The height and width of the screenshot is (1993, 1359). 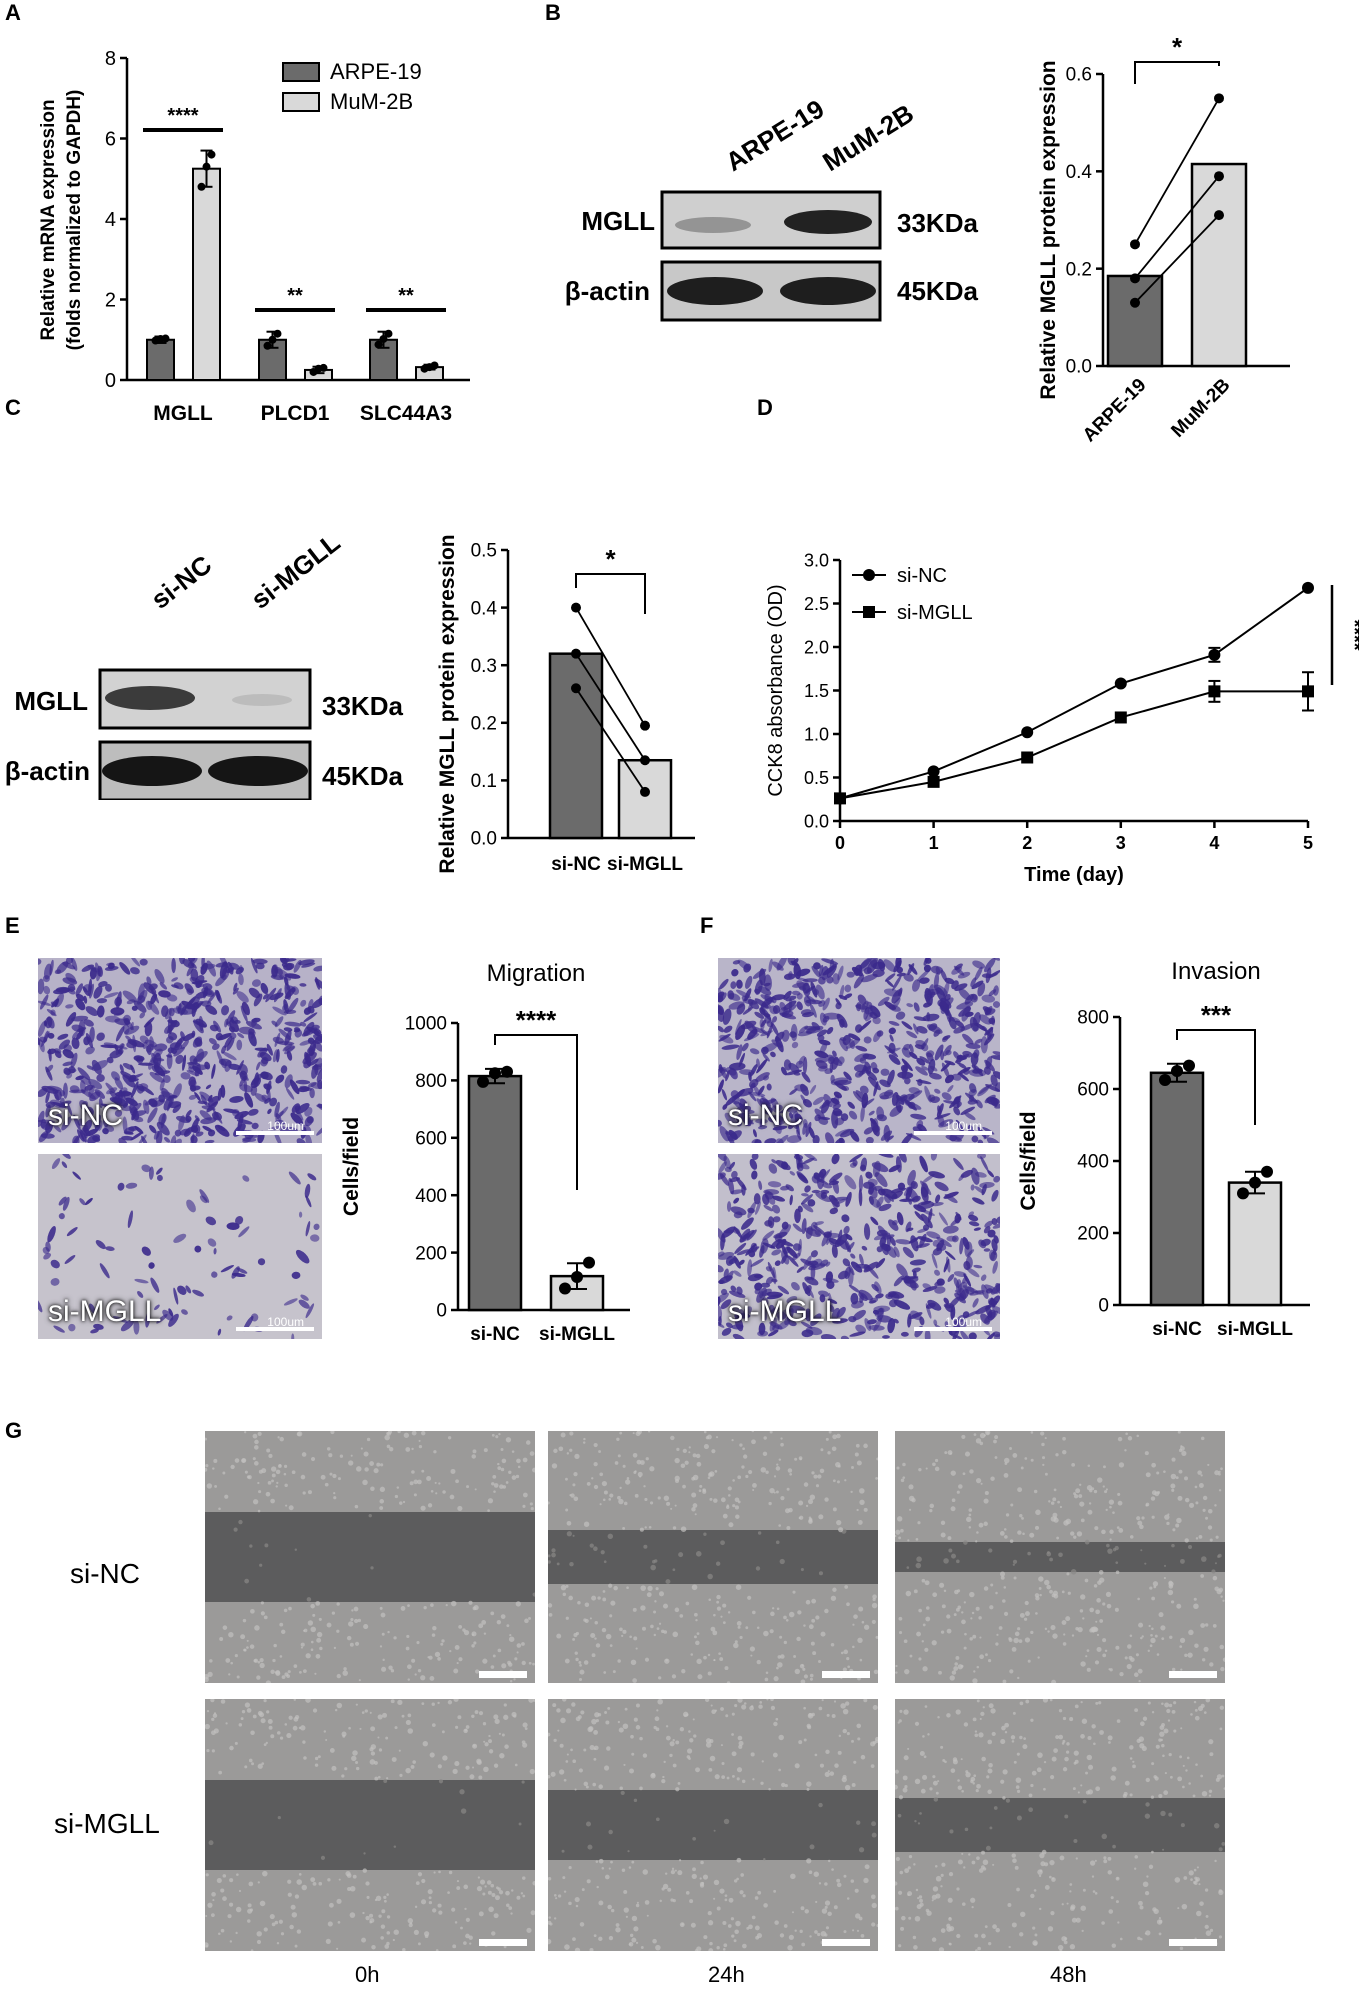 I want to click on y-tick-label: 200, so click(x=431, y=1253).